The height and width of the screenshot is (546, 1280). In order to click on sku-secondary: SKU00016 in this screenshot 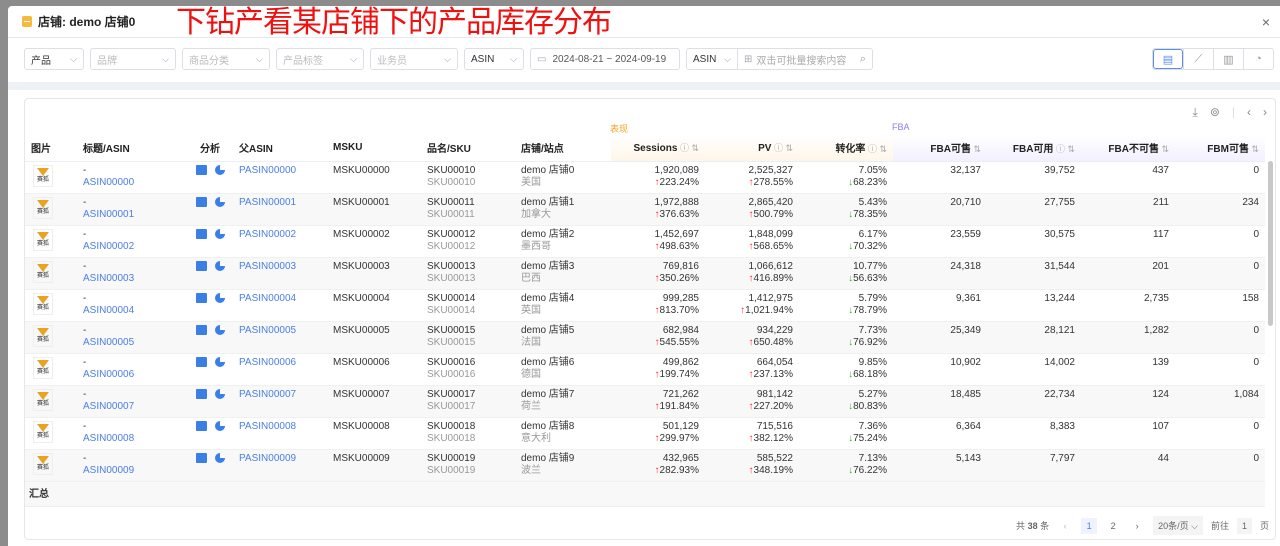, I will do `click(451, 374)`.